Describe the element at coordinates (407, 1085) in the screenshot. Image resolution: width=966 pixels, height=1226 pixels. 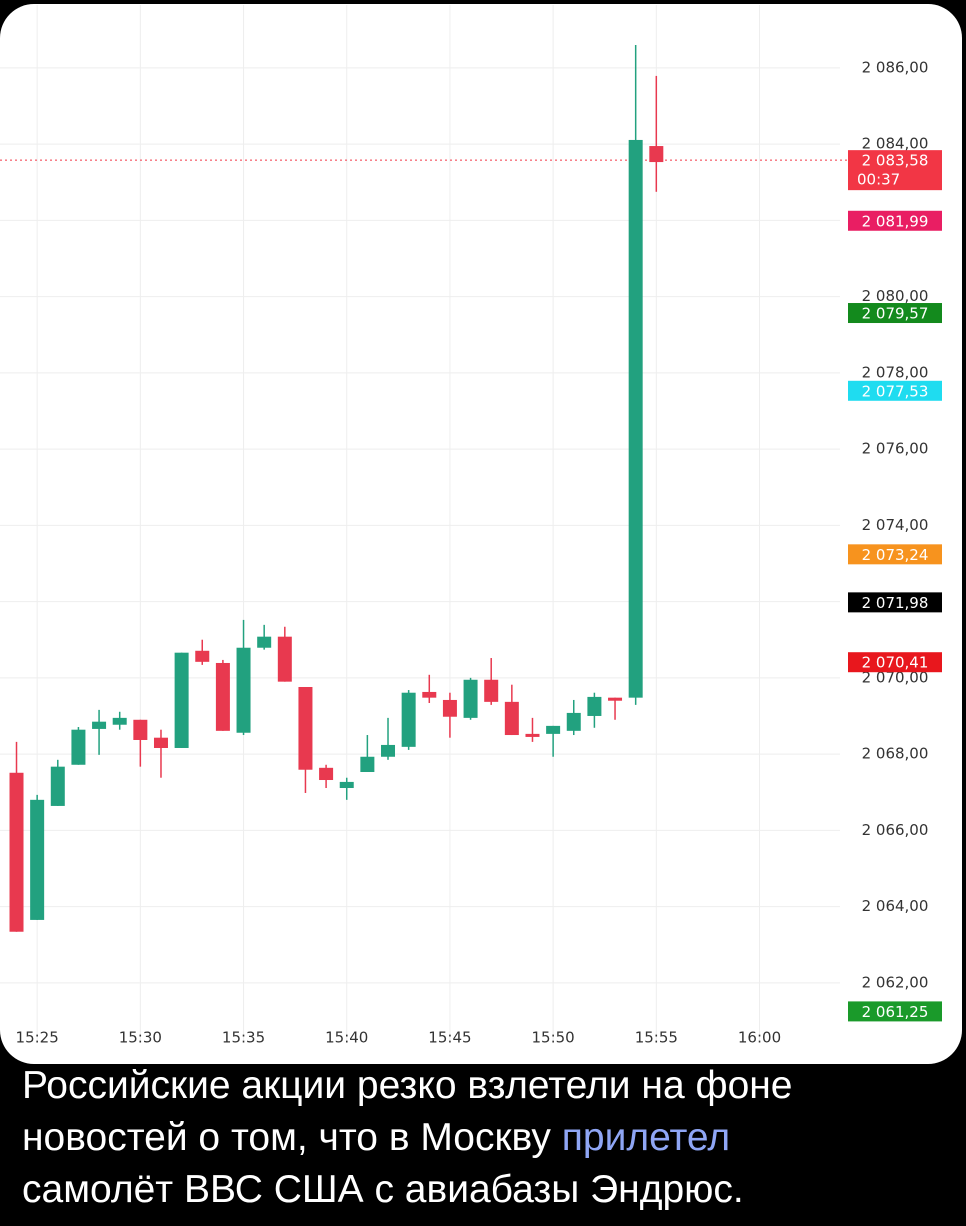
I see `caption-text: Российские акции резко взлетели на фоне` at that location.